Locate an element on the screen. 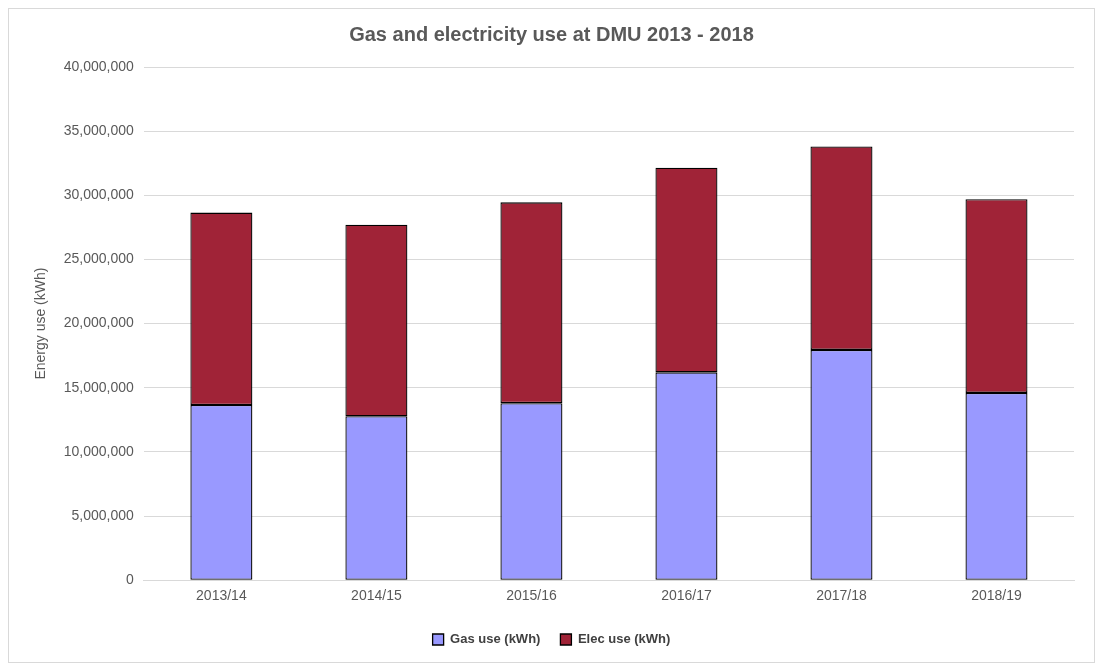  chart-title: Gas and electricity use at DMU 2013 - 2018 is located at coordinates (551, 33).